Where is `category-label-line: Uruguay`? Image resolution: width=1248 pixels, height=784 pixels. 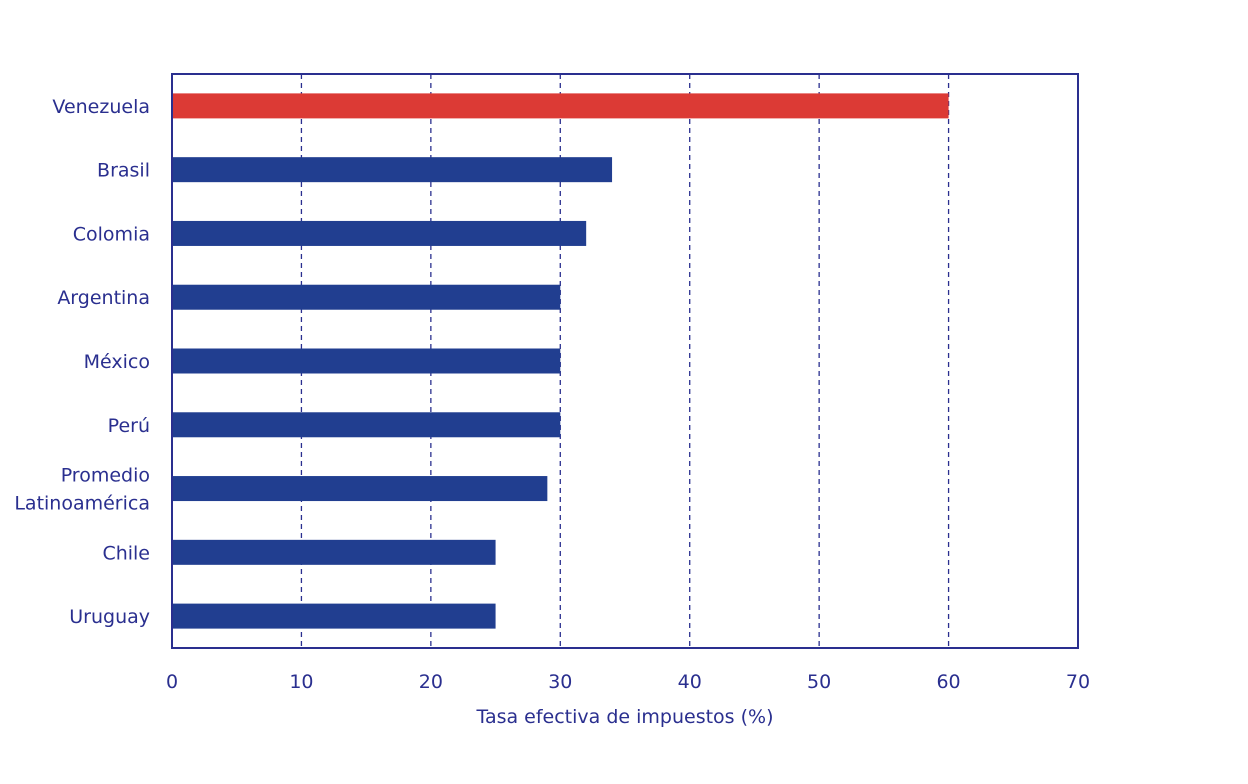 category-label-line: Uruguay is located at coordinates (109, 617).